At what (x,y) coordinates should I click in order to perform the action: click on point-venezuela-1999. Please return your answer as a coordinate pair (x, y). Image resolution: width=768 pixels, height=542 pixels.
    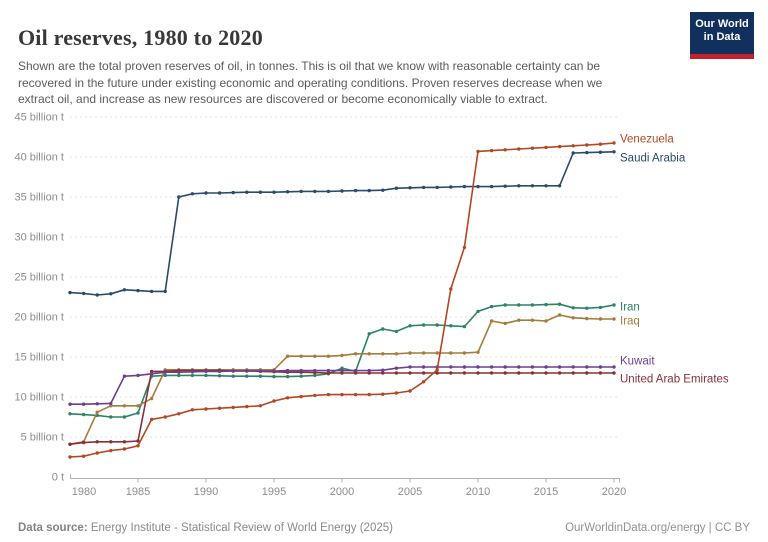
    Looking at the image, I should click on (328, 394).